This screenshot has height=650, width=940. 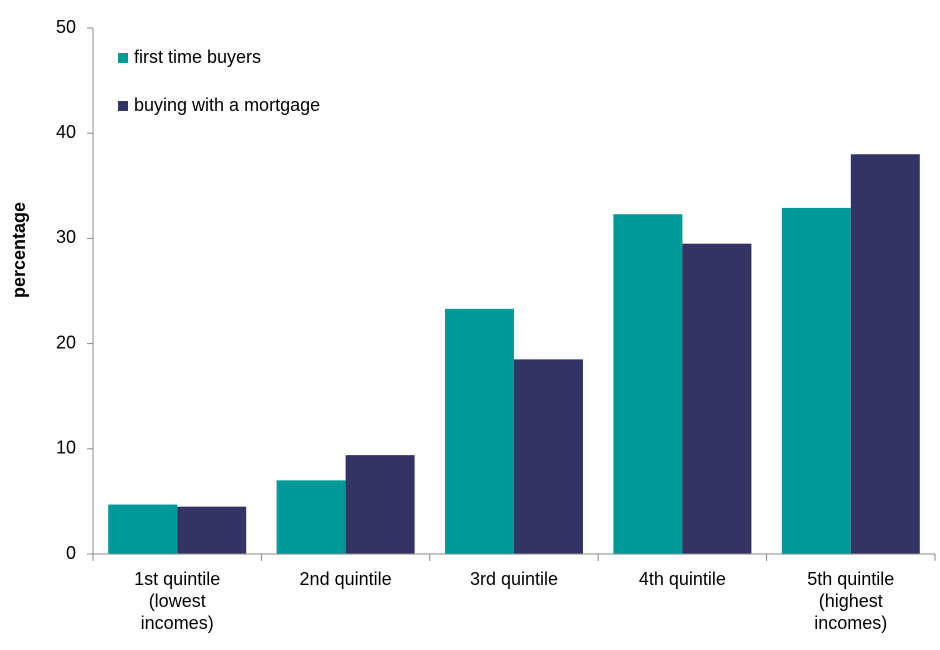 What do you see at coordinates (66, 342) in the screenshot?
I see `y-tick-label: 20` at bounding box center [66, 342].